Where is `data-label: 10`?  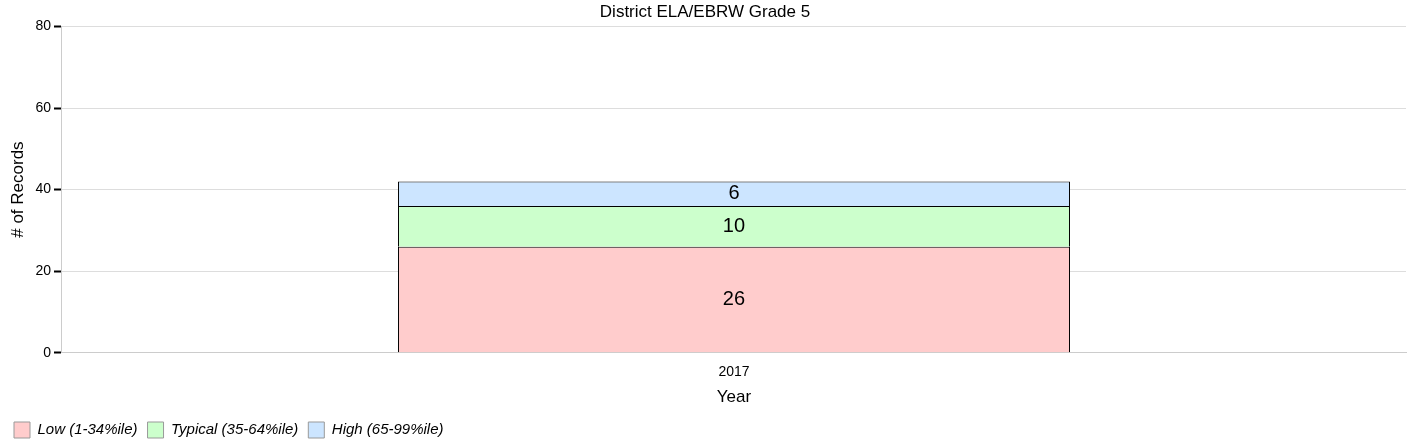 data-label: 10 is located at coordinates (734, 224).